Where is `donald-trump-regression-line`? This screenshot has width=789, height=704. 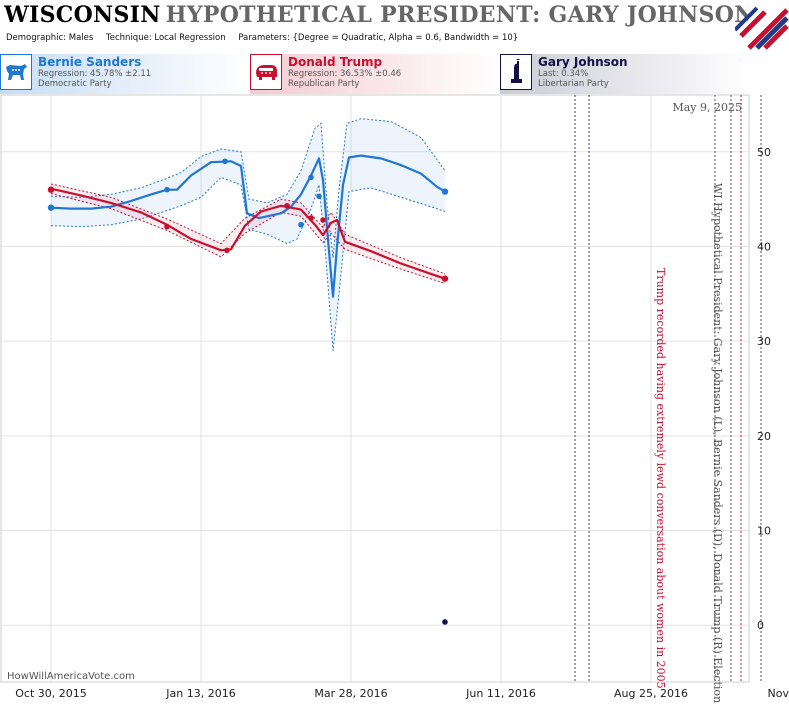 donald-trump-regression-line is located at coordinates (248, 233).